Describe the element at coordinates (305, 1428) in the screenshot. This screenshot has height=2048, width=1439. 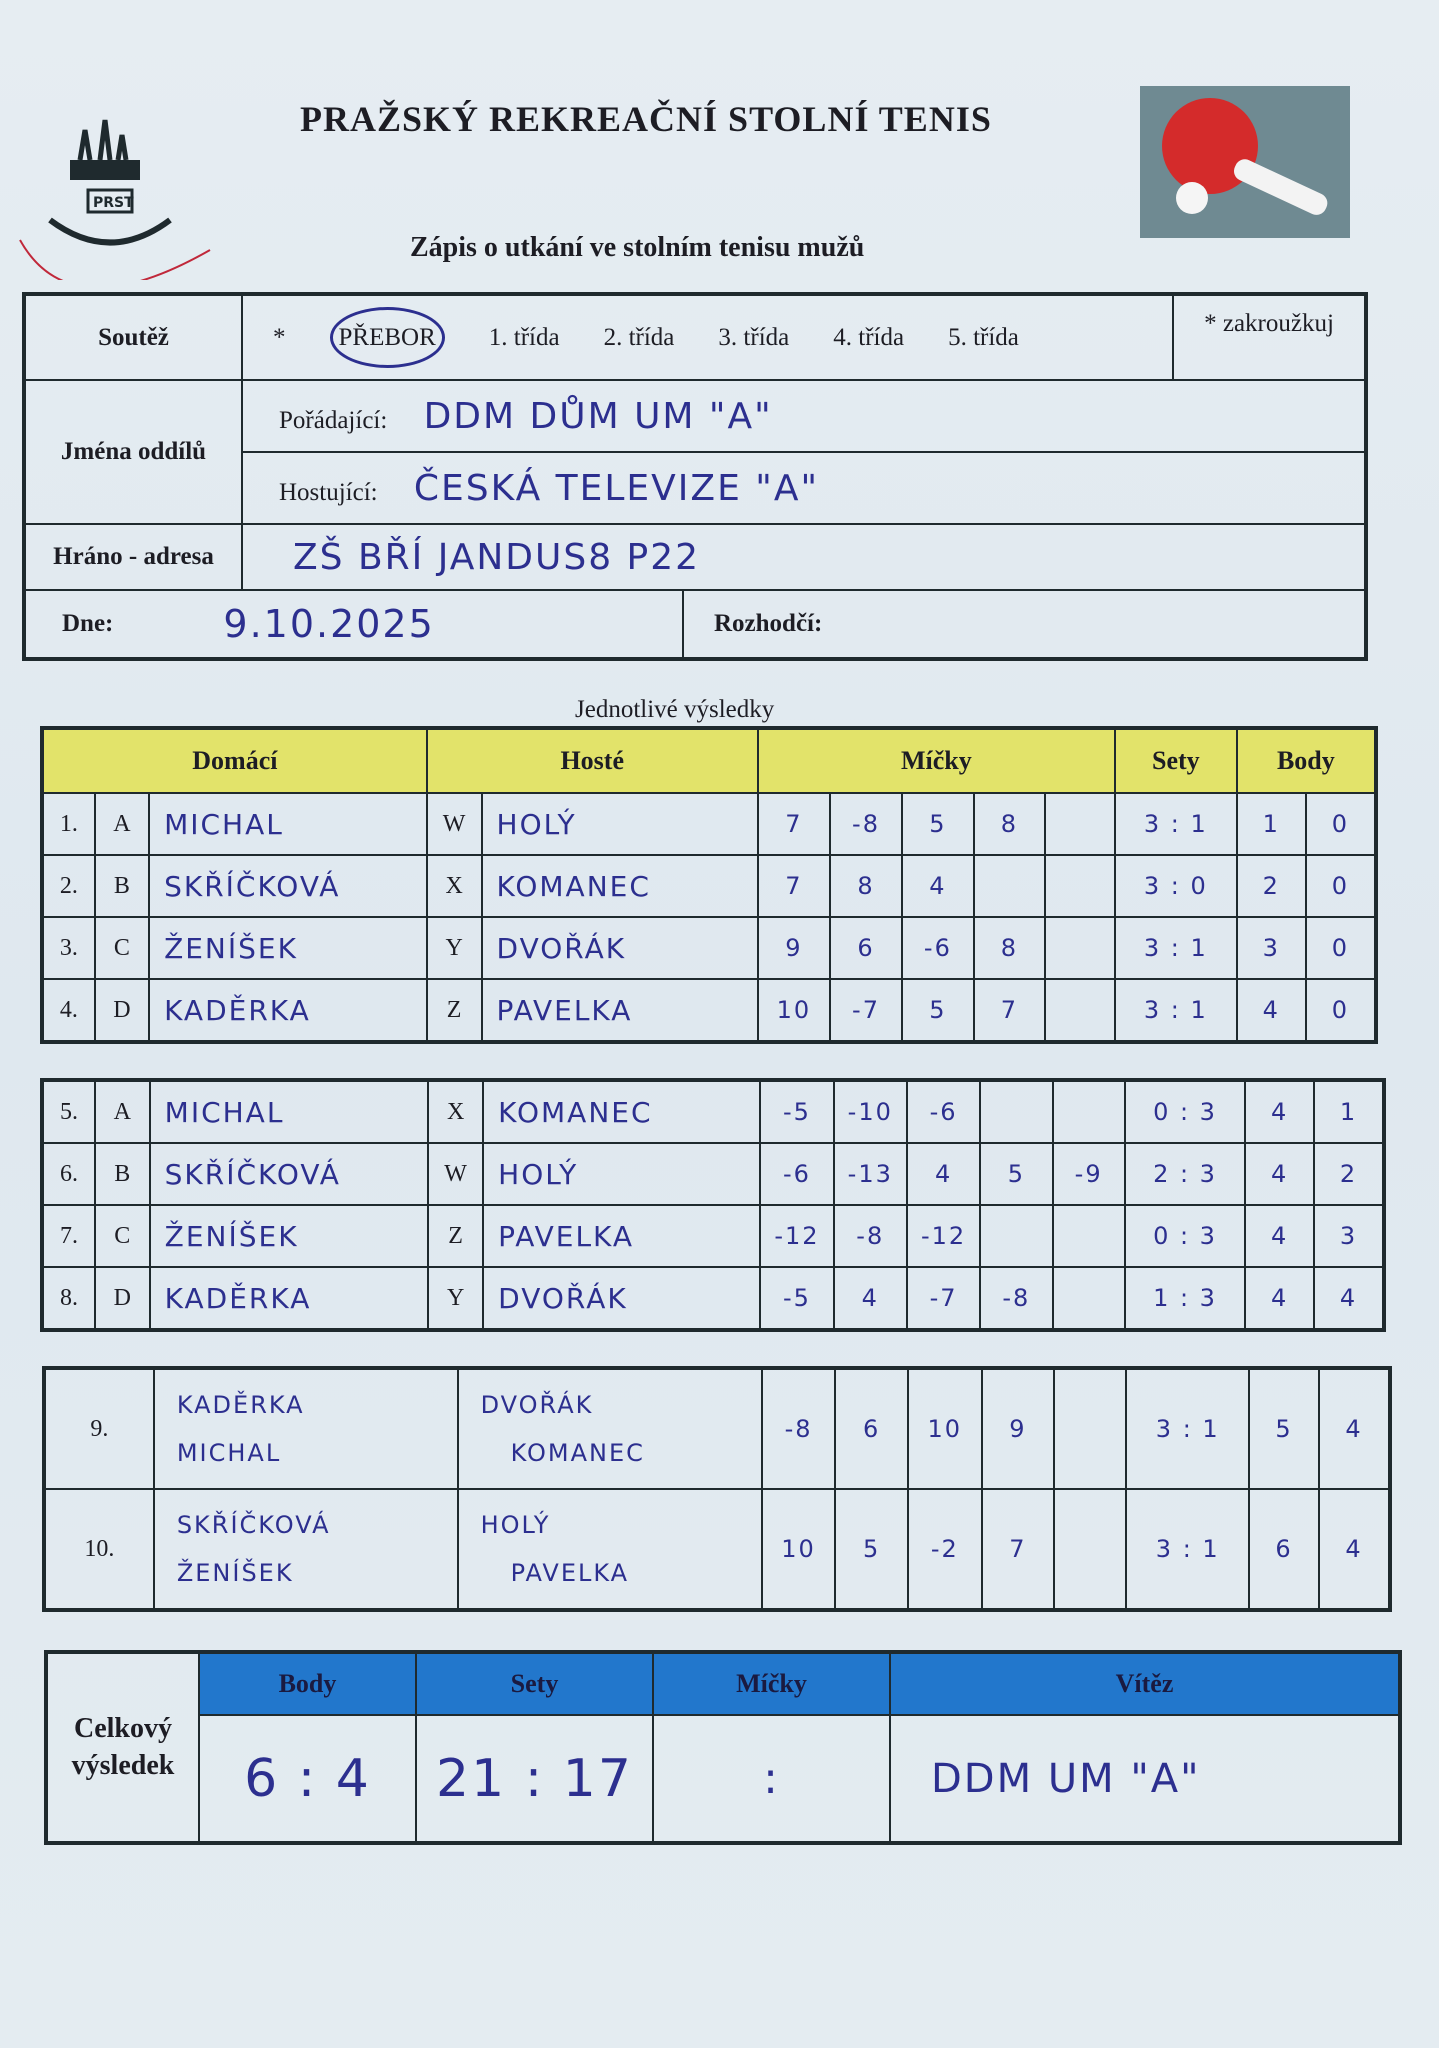
I see `home-pair: KADĚRKA MICHAL` at that location.